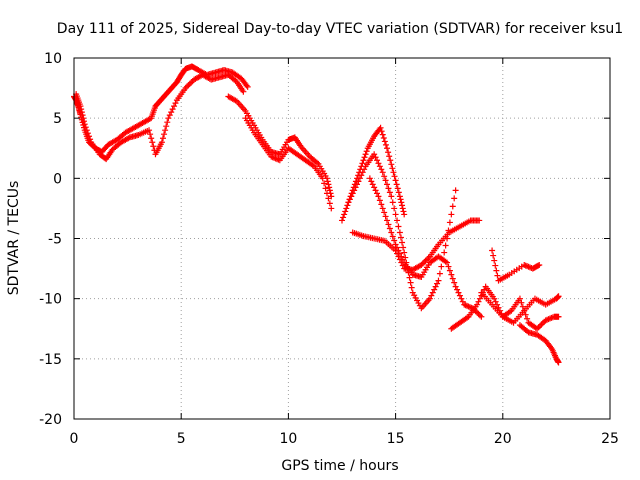  I want to click on y-tick-label: 0, so click(57, 179).